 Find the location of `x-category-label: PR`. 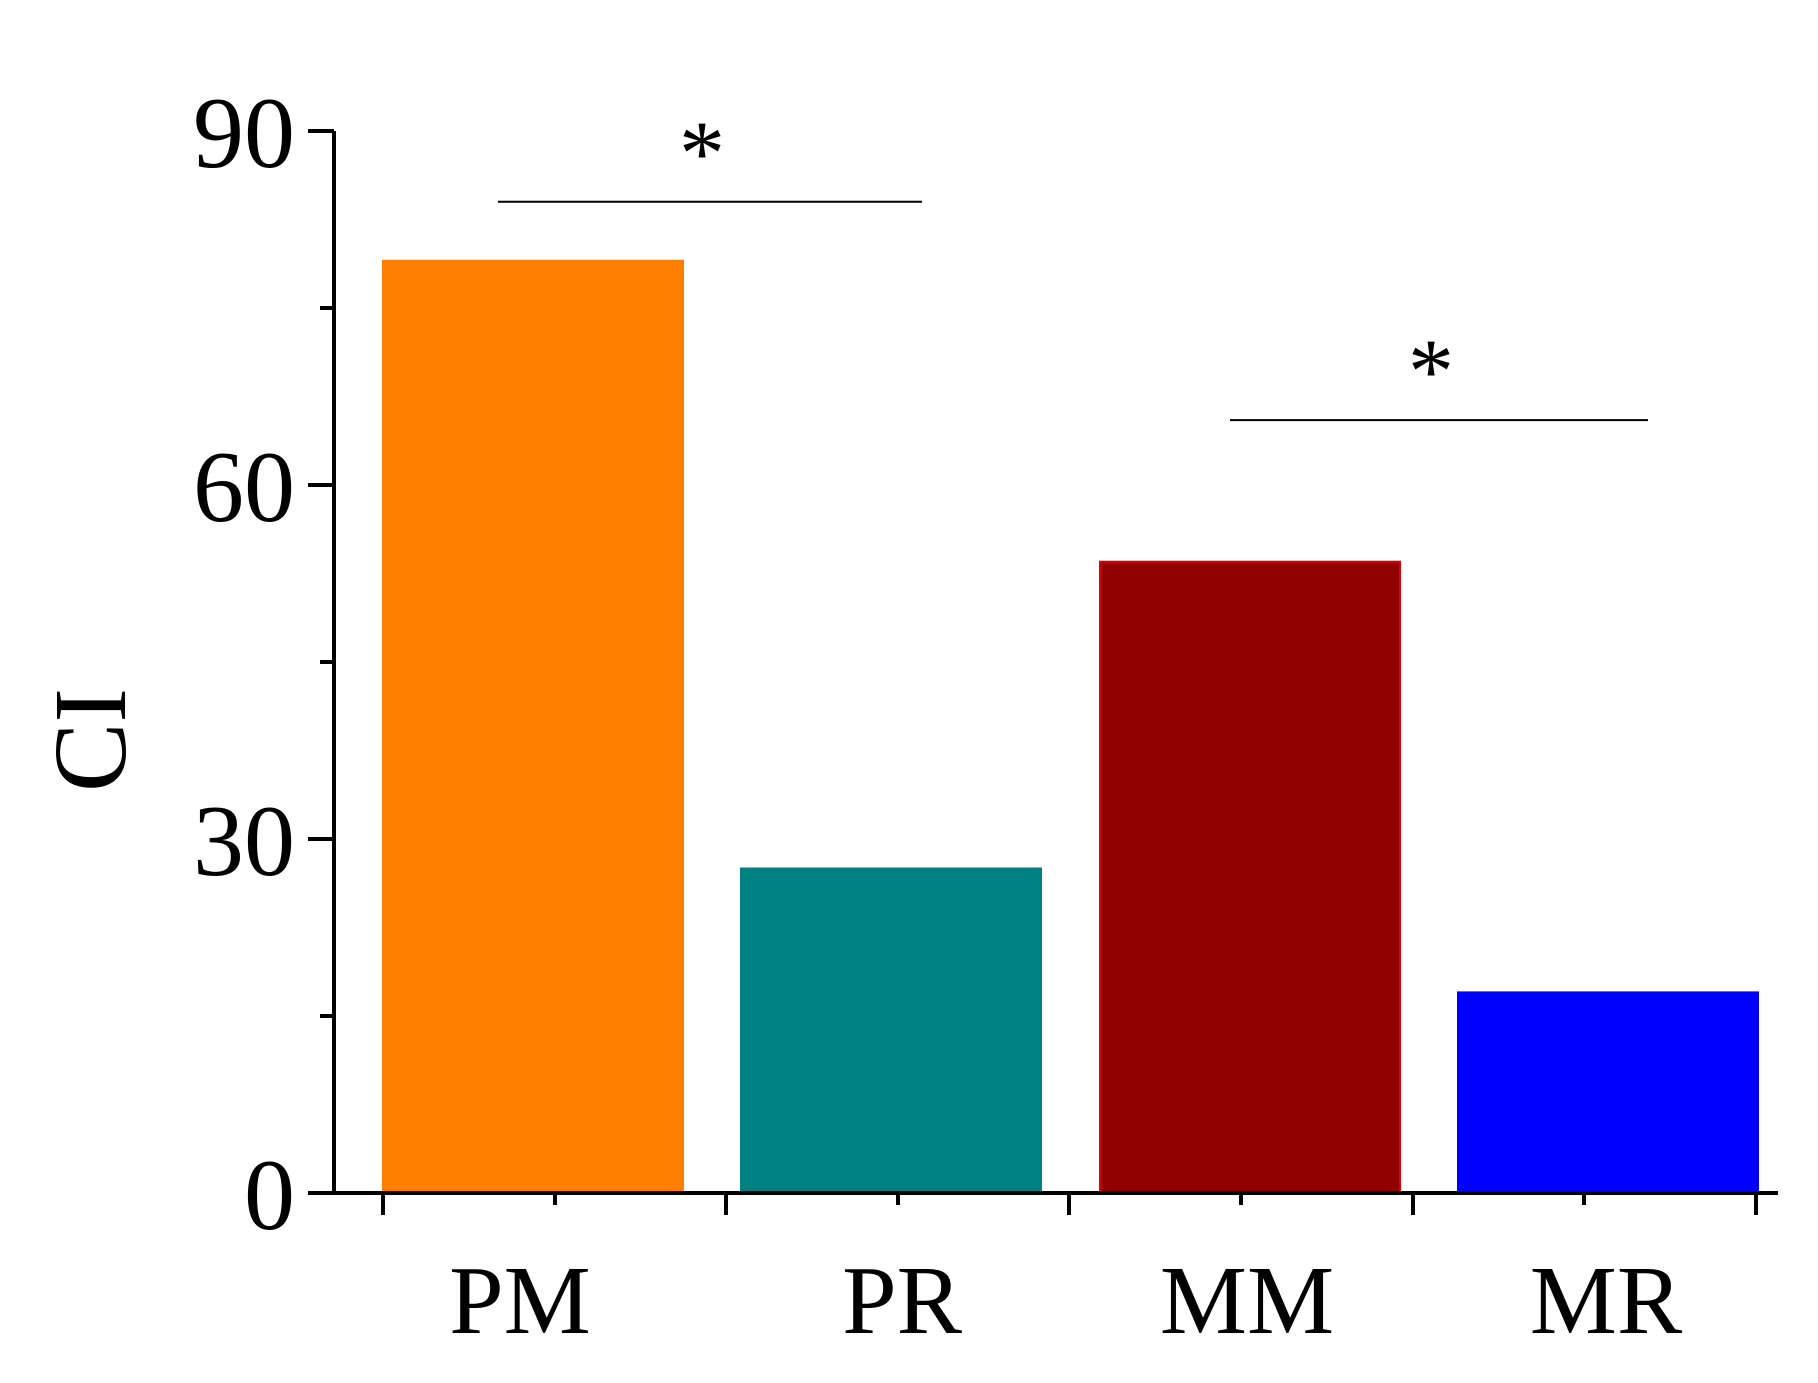

x-category-label: PR is located at coordinates (902, 1301).